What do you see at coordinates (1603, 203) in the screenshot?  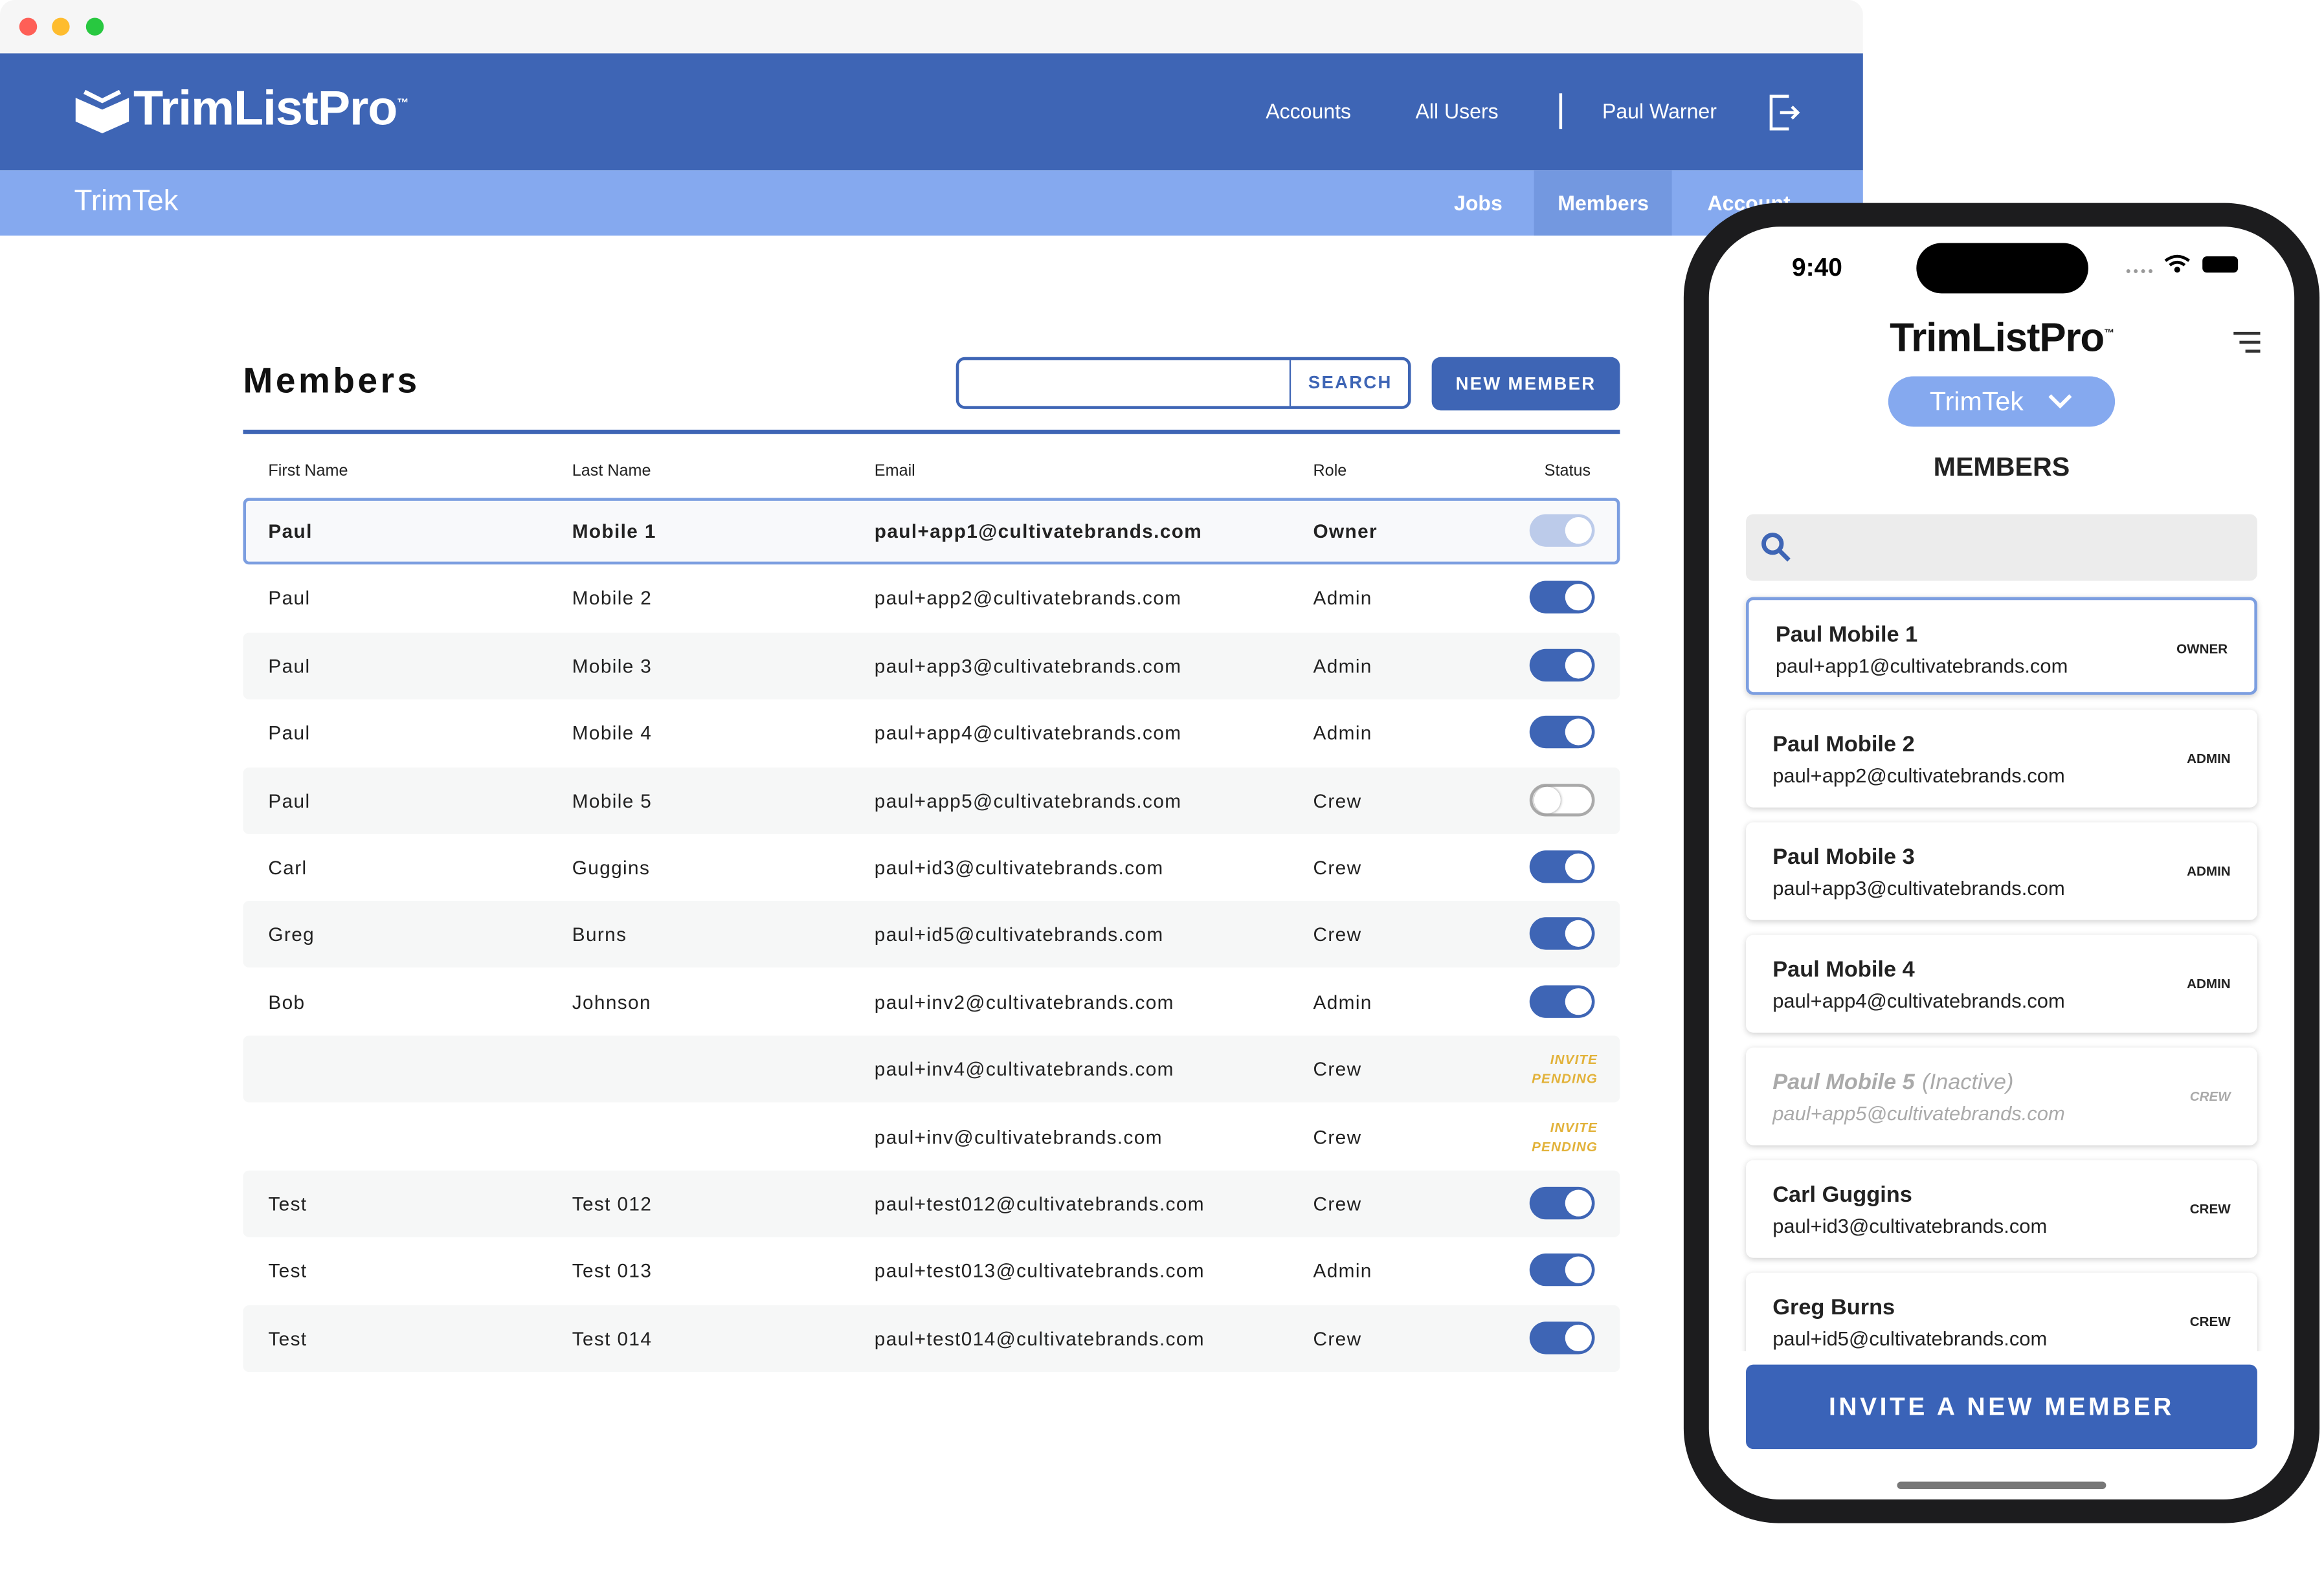 I see `tab: Members` at bounding box center [1603, 203].